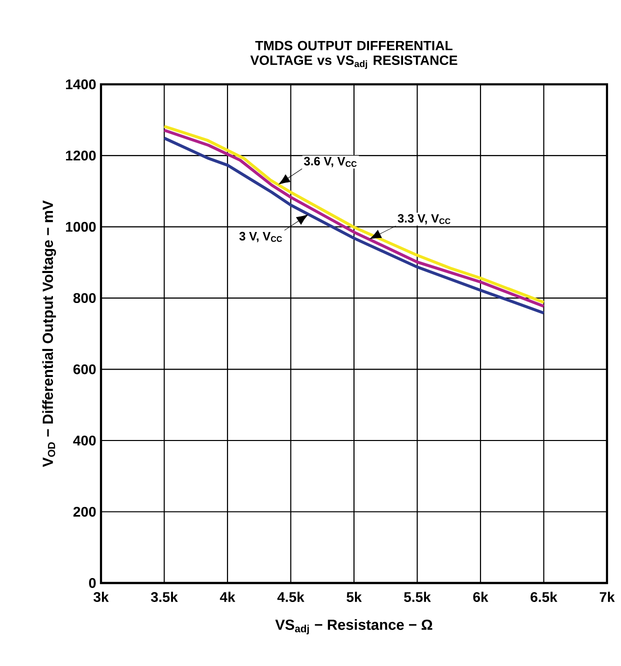 The image size is (621, 666). I want to click on x-axis-title: VS$_{adj}$ − Resistance − Ω, so click(353, 626).